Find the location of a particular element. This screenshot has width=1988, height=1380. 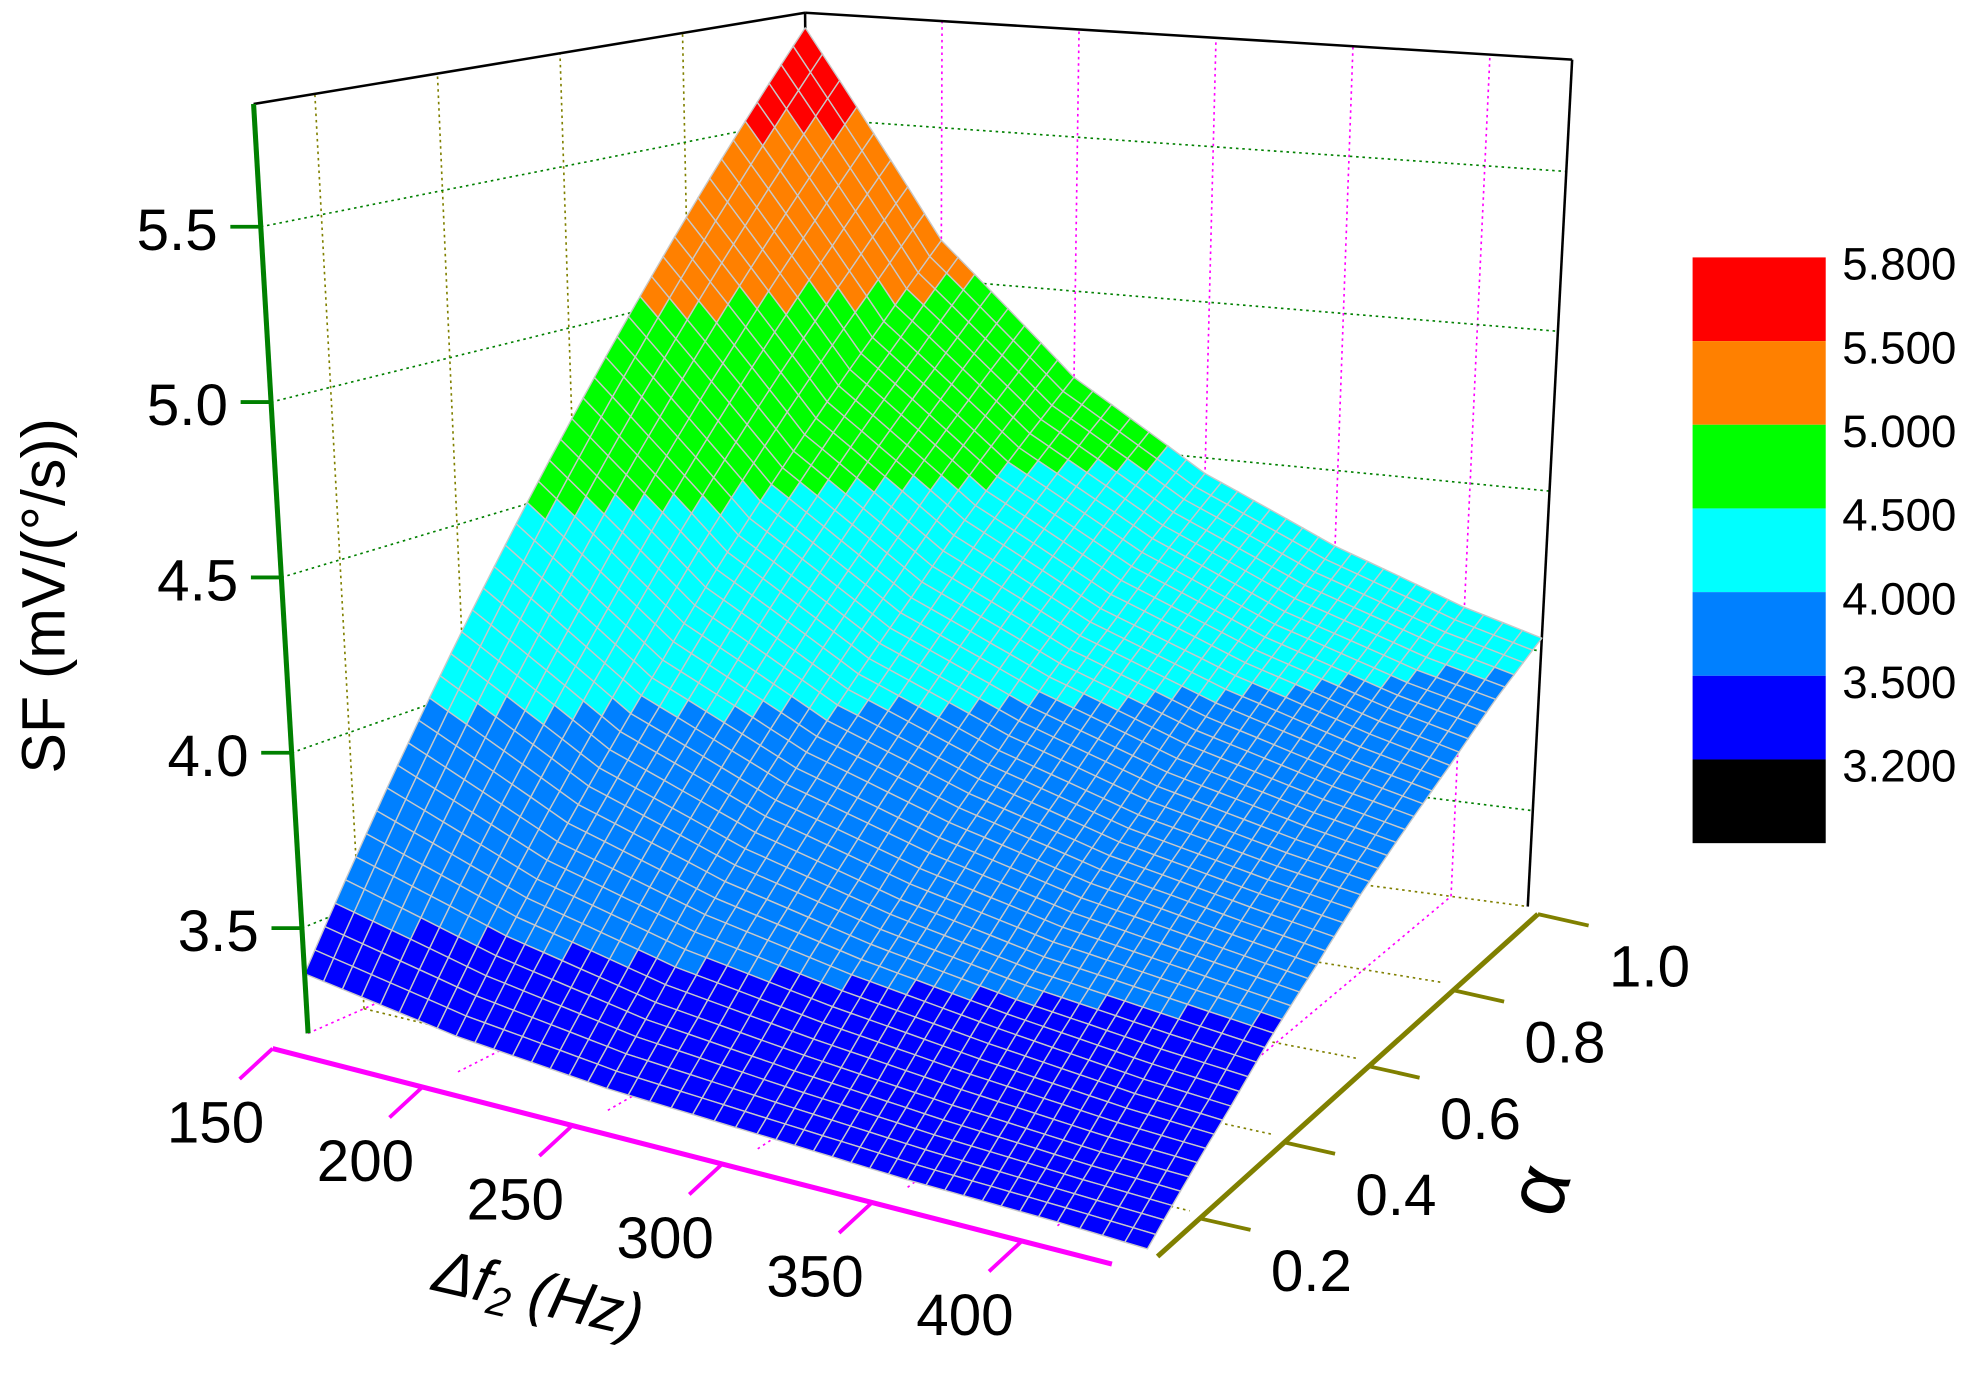

x-axis-line is located at coordinates (692, 1156).